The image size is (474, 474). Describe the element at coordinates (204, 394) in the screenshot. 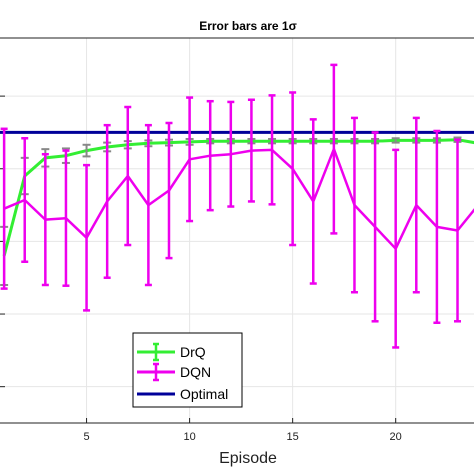

I see `legend-label-optimal: Optimal` at that location.